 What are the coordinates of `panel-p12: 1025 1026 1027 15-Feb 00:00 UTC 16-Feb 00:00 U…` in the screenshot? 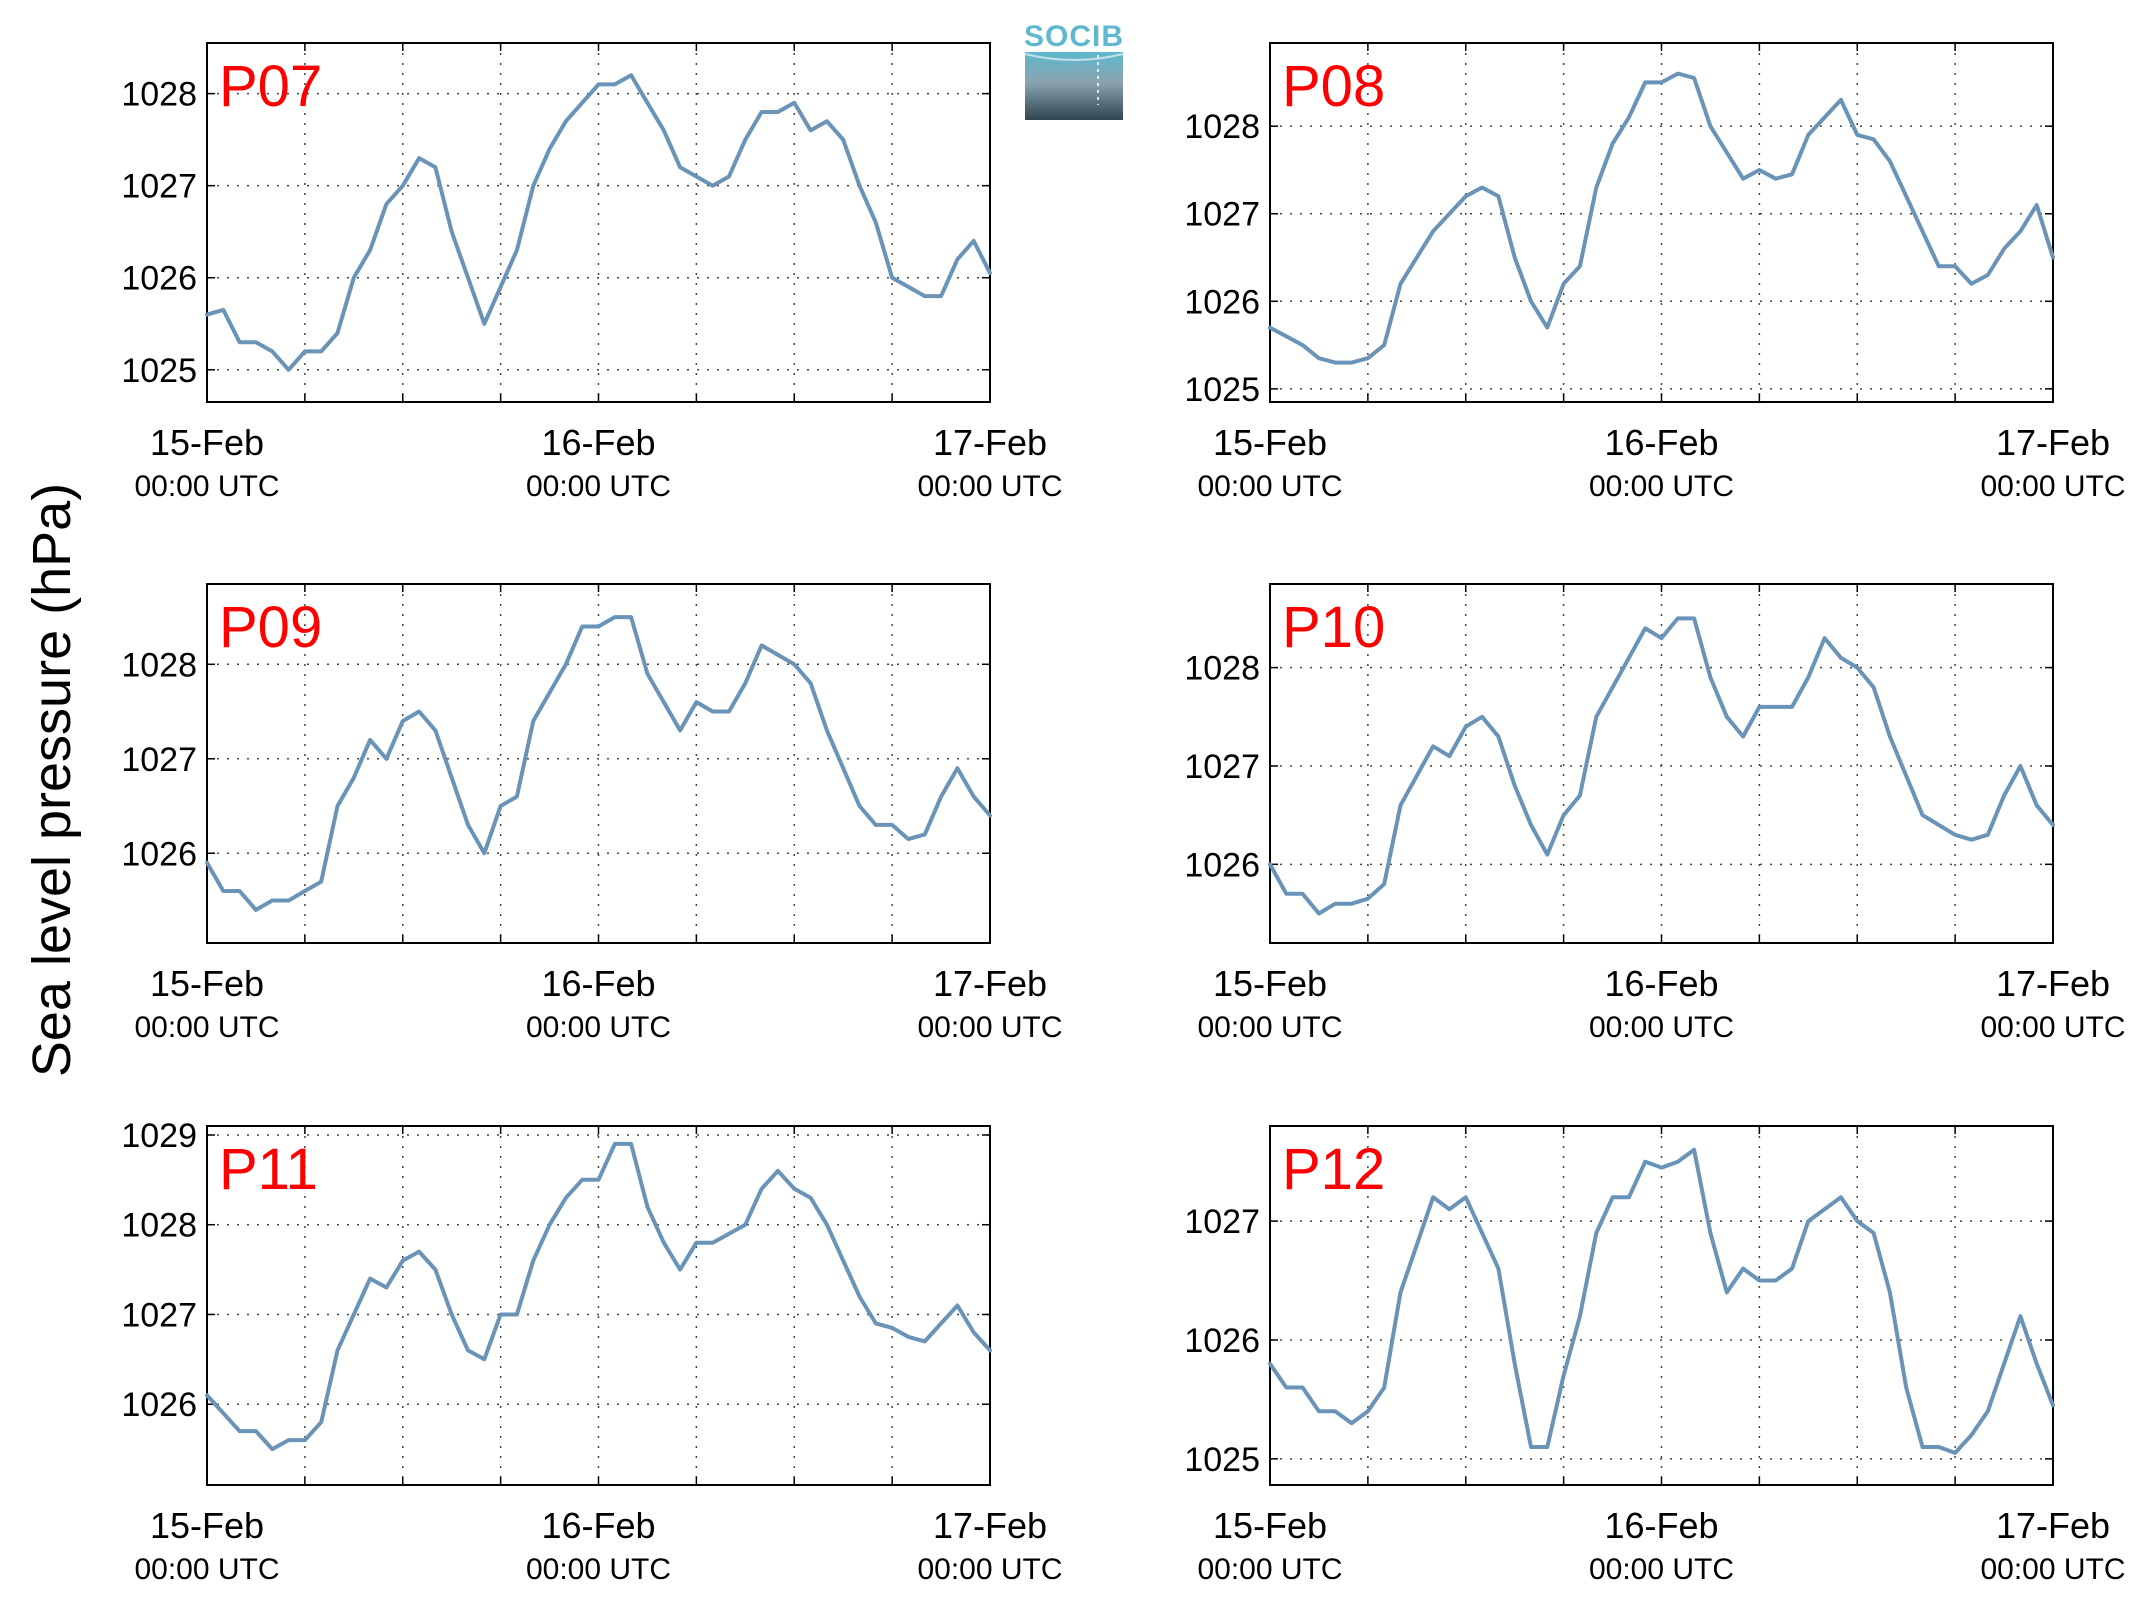 It's located at (1655, 1355).